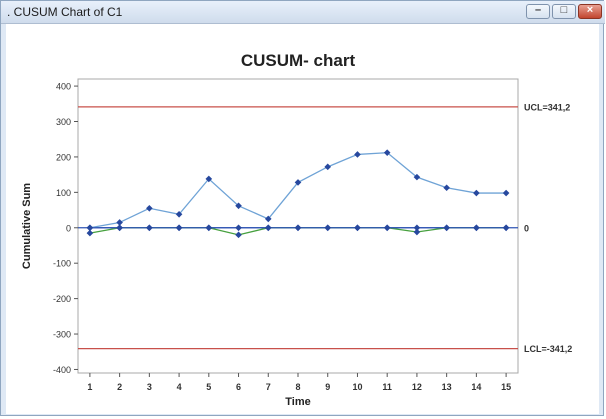 The width and height of the screenshot is (606, 419). I want to click on y-tick-label: -100, so click(62, 264).